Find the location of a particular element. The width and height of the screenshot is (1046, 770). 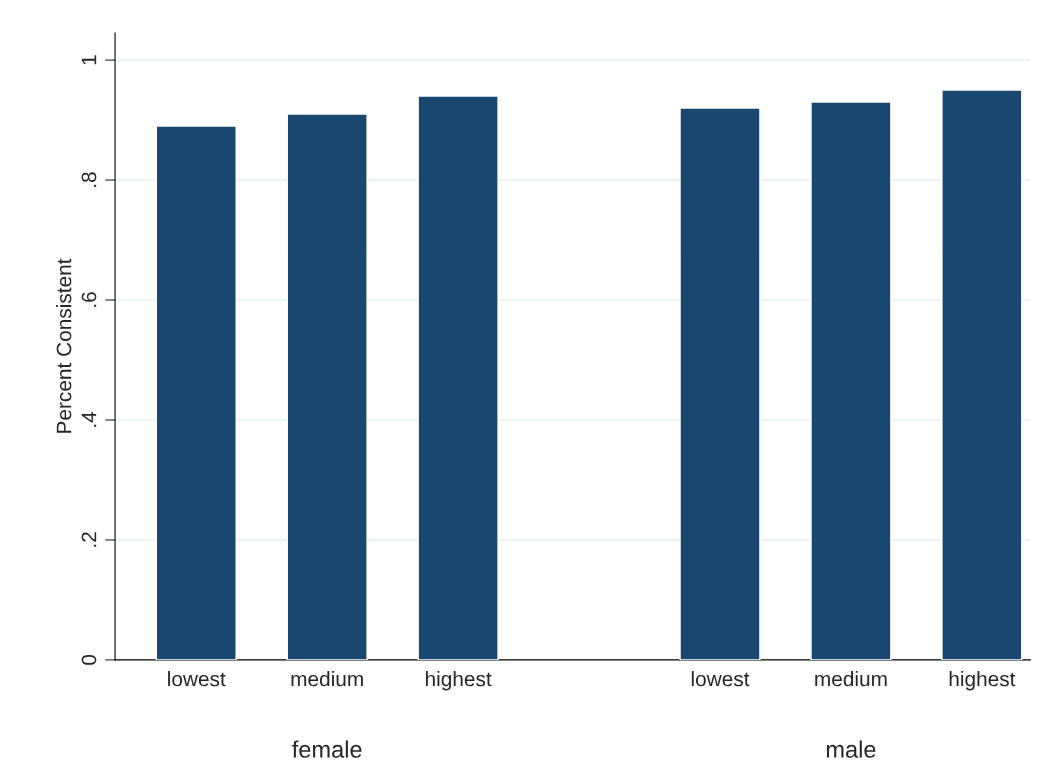

y-tick-label: 0 is located at coordinates (89, 659).